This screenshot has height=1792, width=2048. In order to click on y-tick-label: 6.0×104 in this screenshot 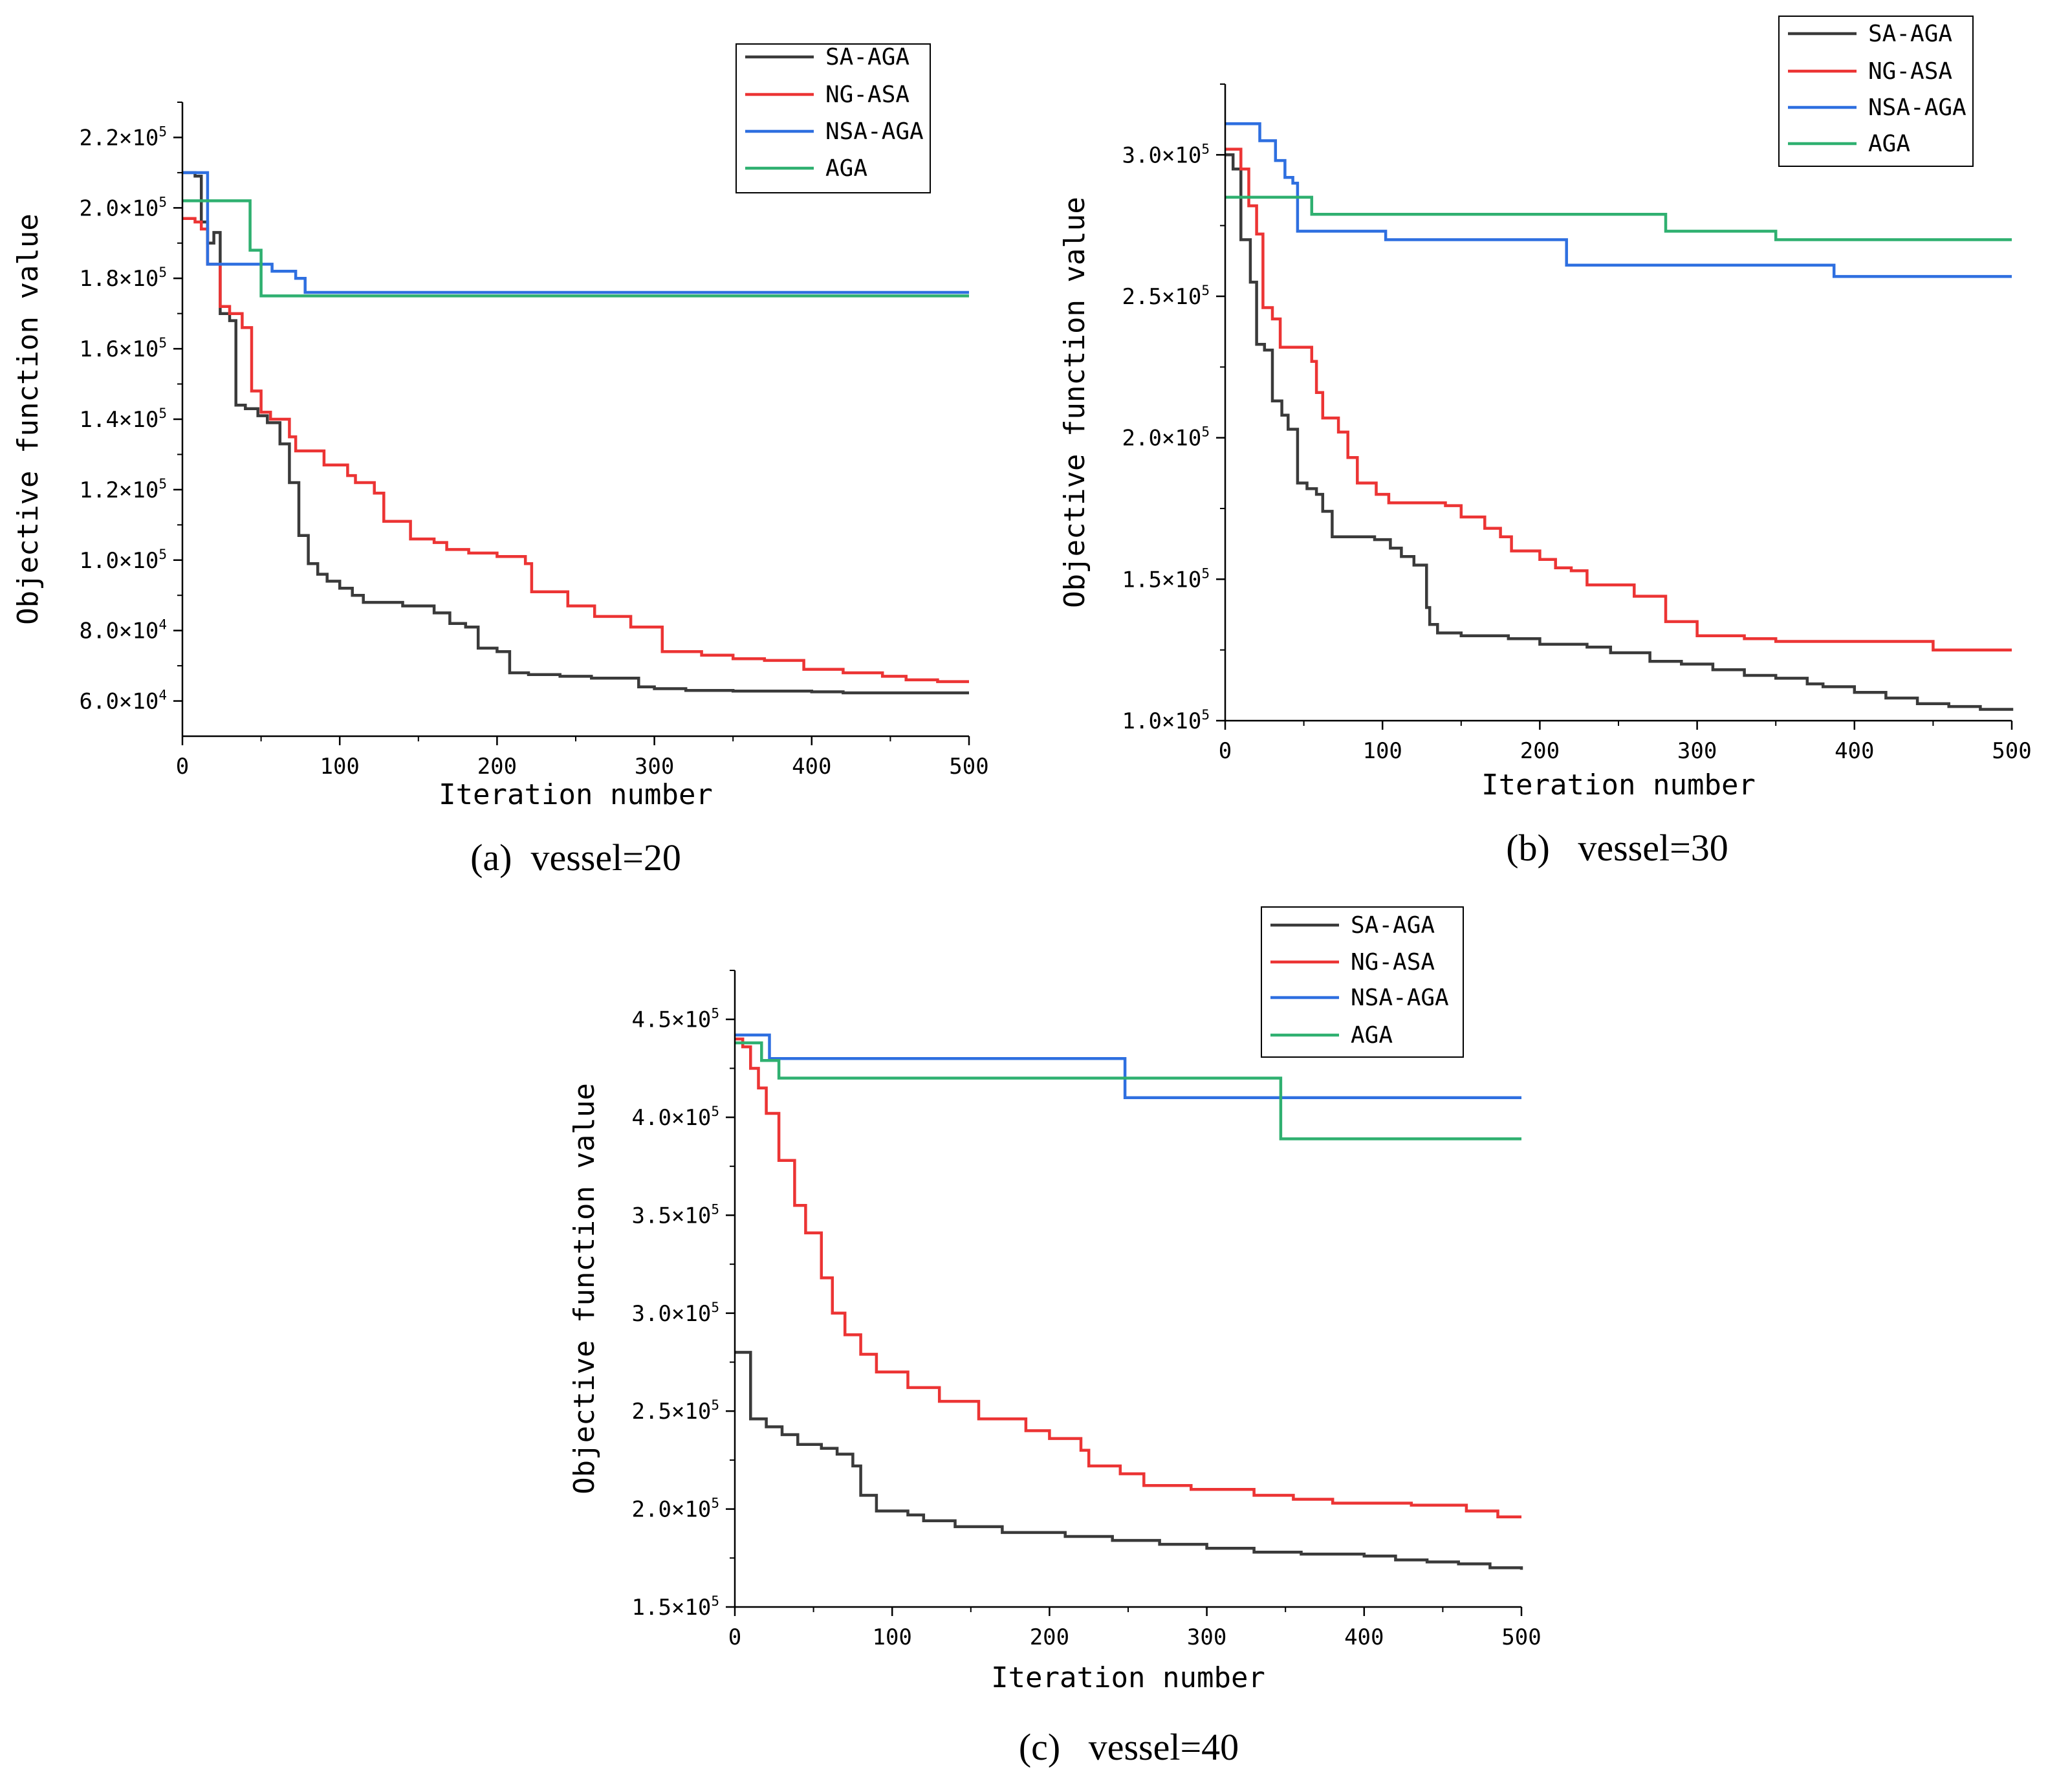, I will do `click(123, 701)`.